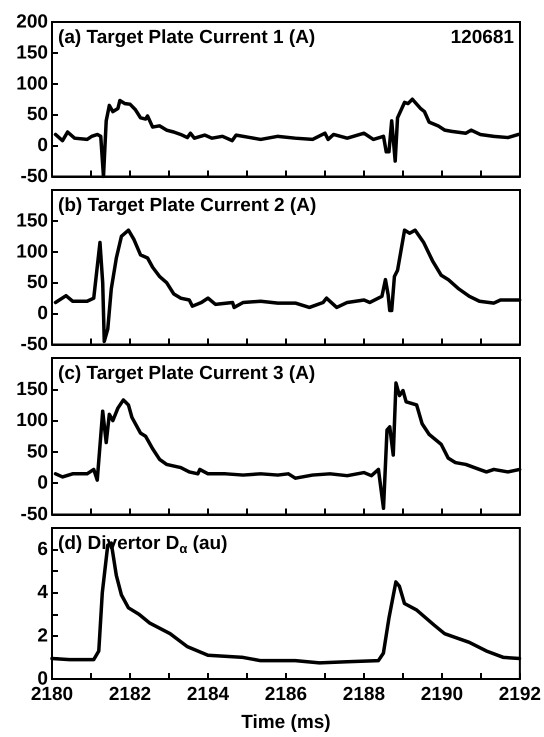  I want to click on x-tick-label: 2184, so click(208, 694).